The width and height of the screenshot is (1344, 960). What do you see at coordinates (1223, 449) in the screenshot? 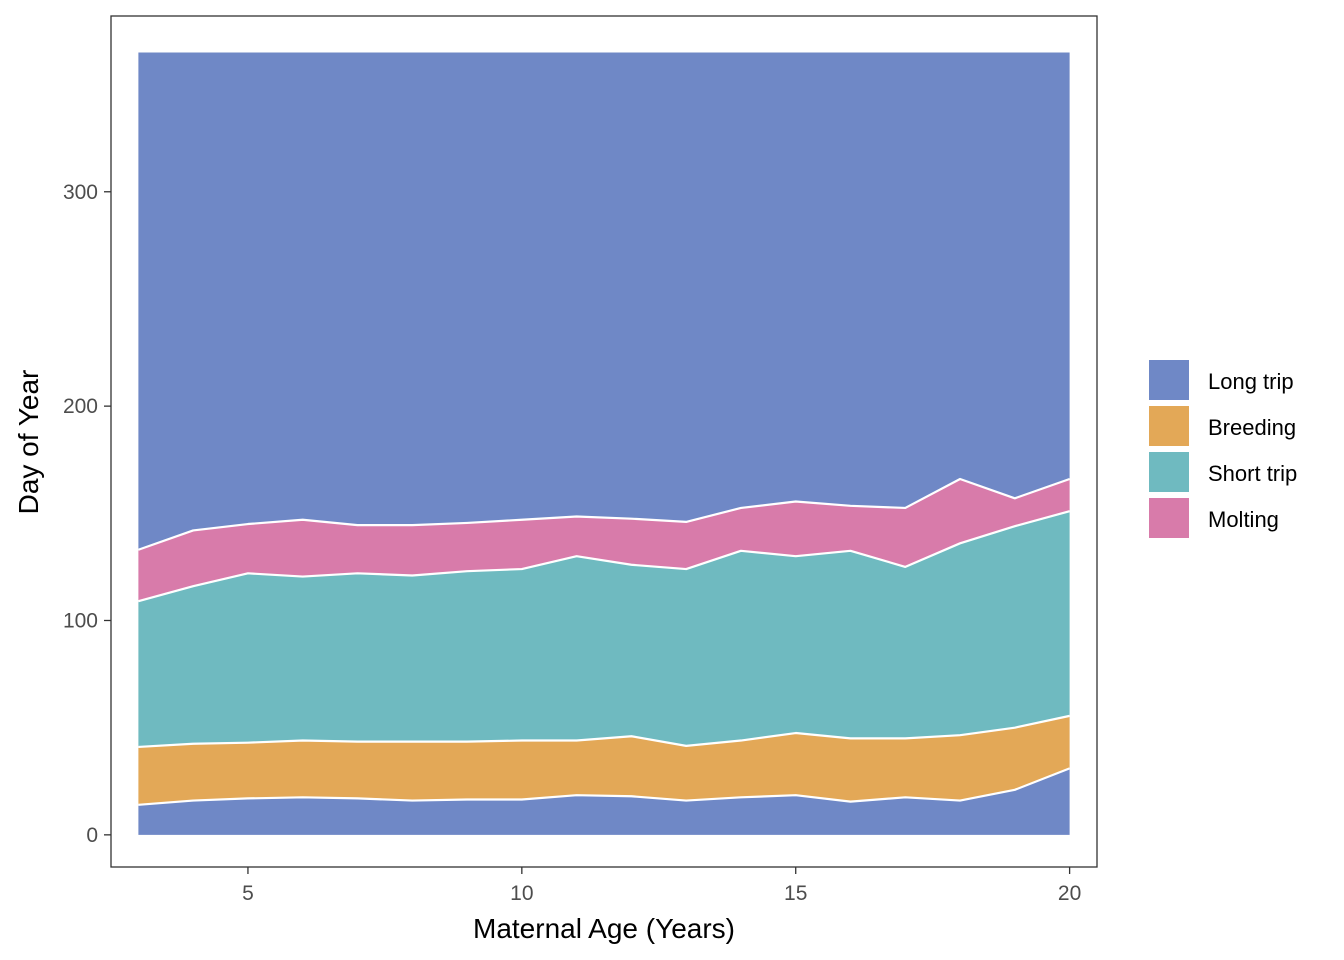
I see `legend: Long trip Breeding Short trip Molting` at bounding box center [1223, 449].